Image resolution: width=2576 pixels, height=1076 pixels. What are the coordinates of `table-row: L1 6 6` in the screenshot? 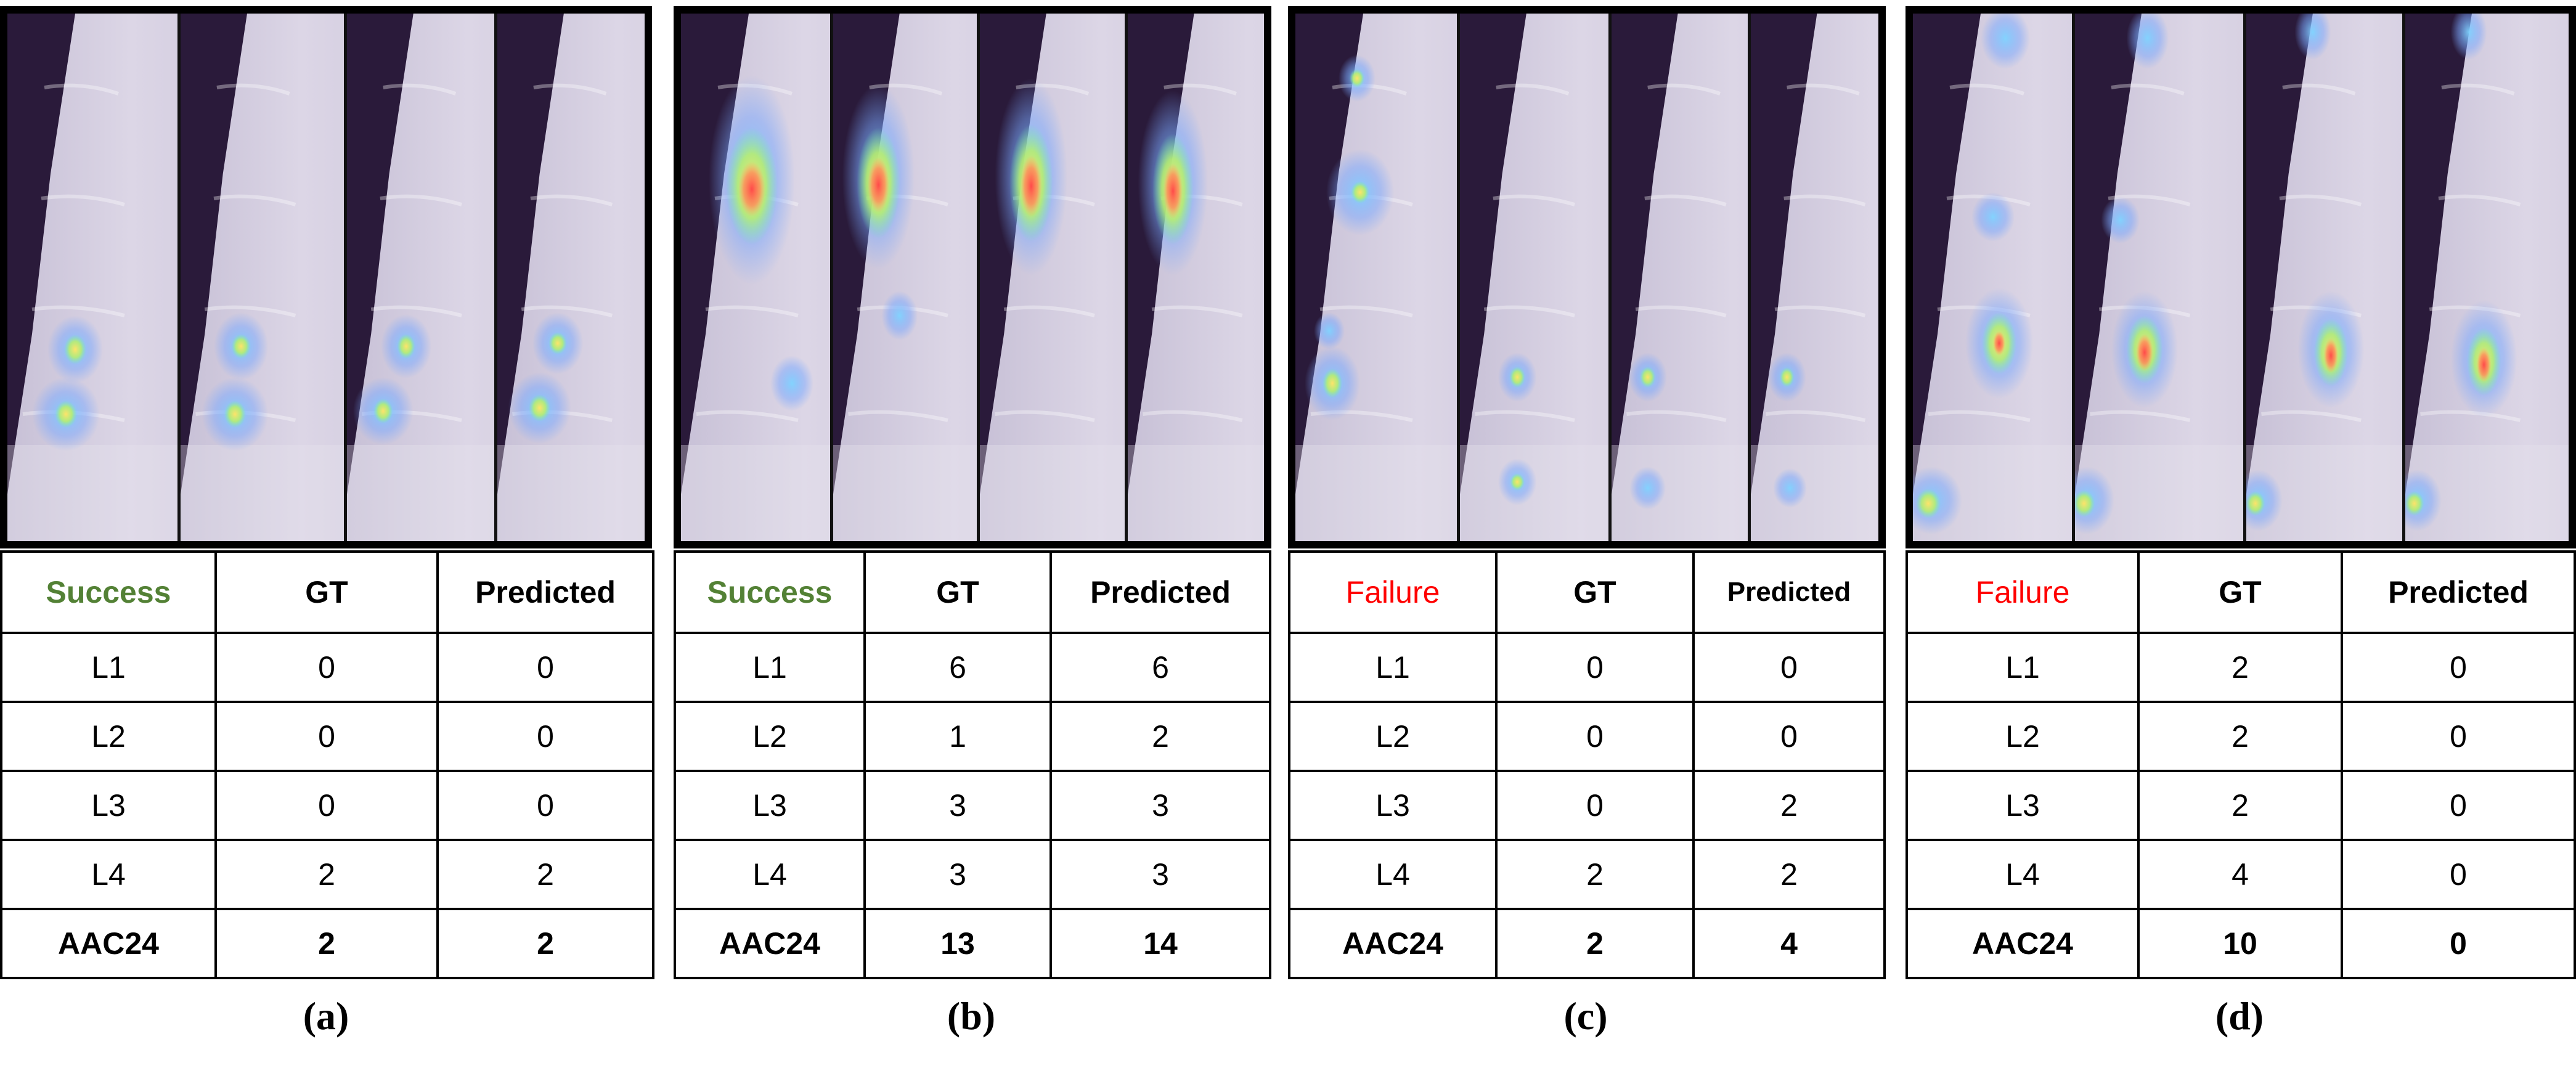 It's located at (972, 667).